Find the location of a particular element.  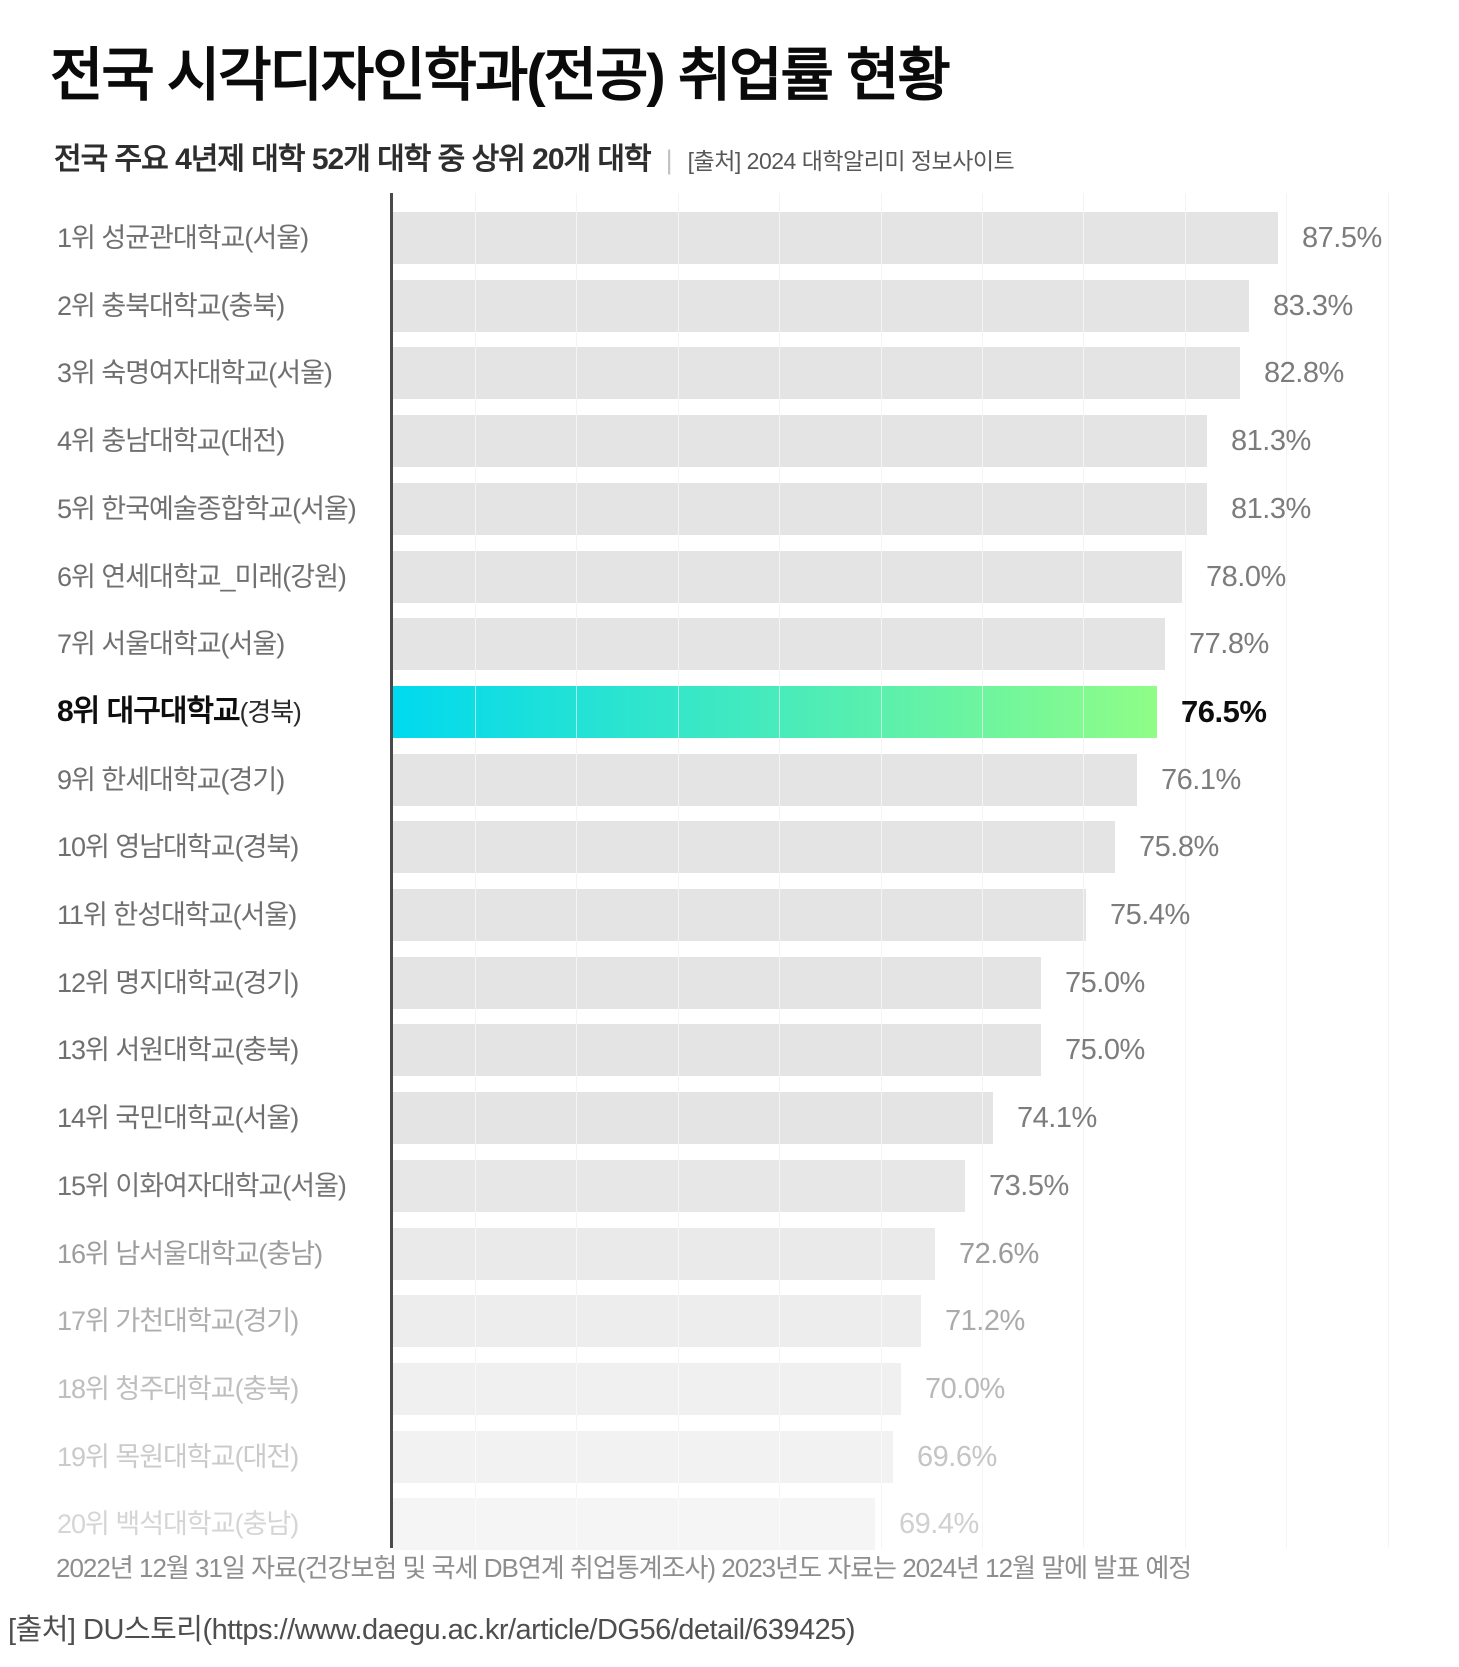

university-label: 16위 남서울대학교(충남) is located at coordinates (190, 1254).